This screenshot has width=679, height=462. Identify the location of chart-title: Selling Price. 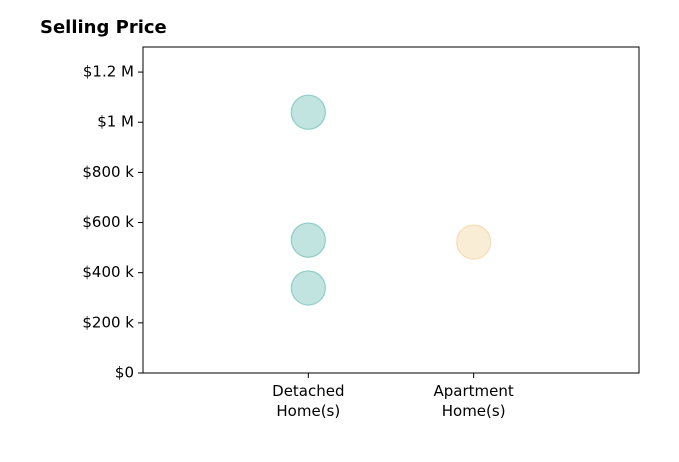
(103, 27).